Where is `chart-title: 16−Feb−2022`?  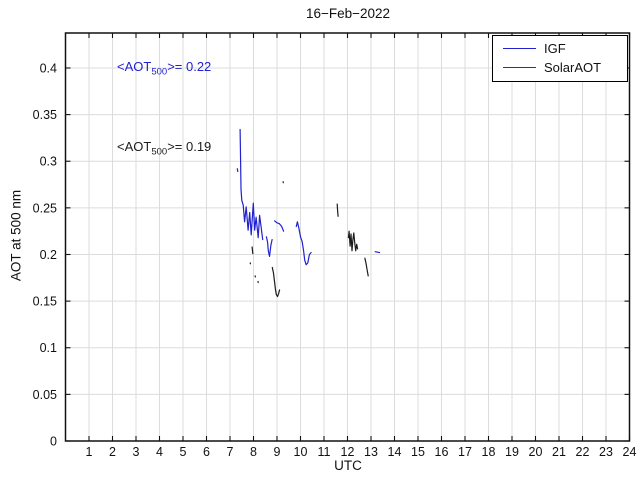
chart-title: 16−Feb−2022 is located at coordinates (348, 13).